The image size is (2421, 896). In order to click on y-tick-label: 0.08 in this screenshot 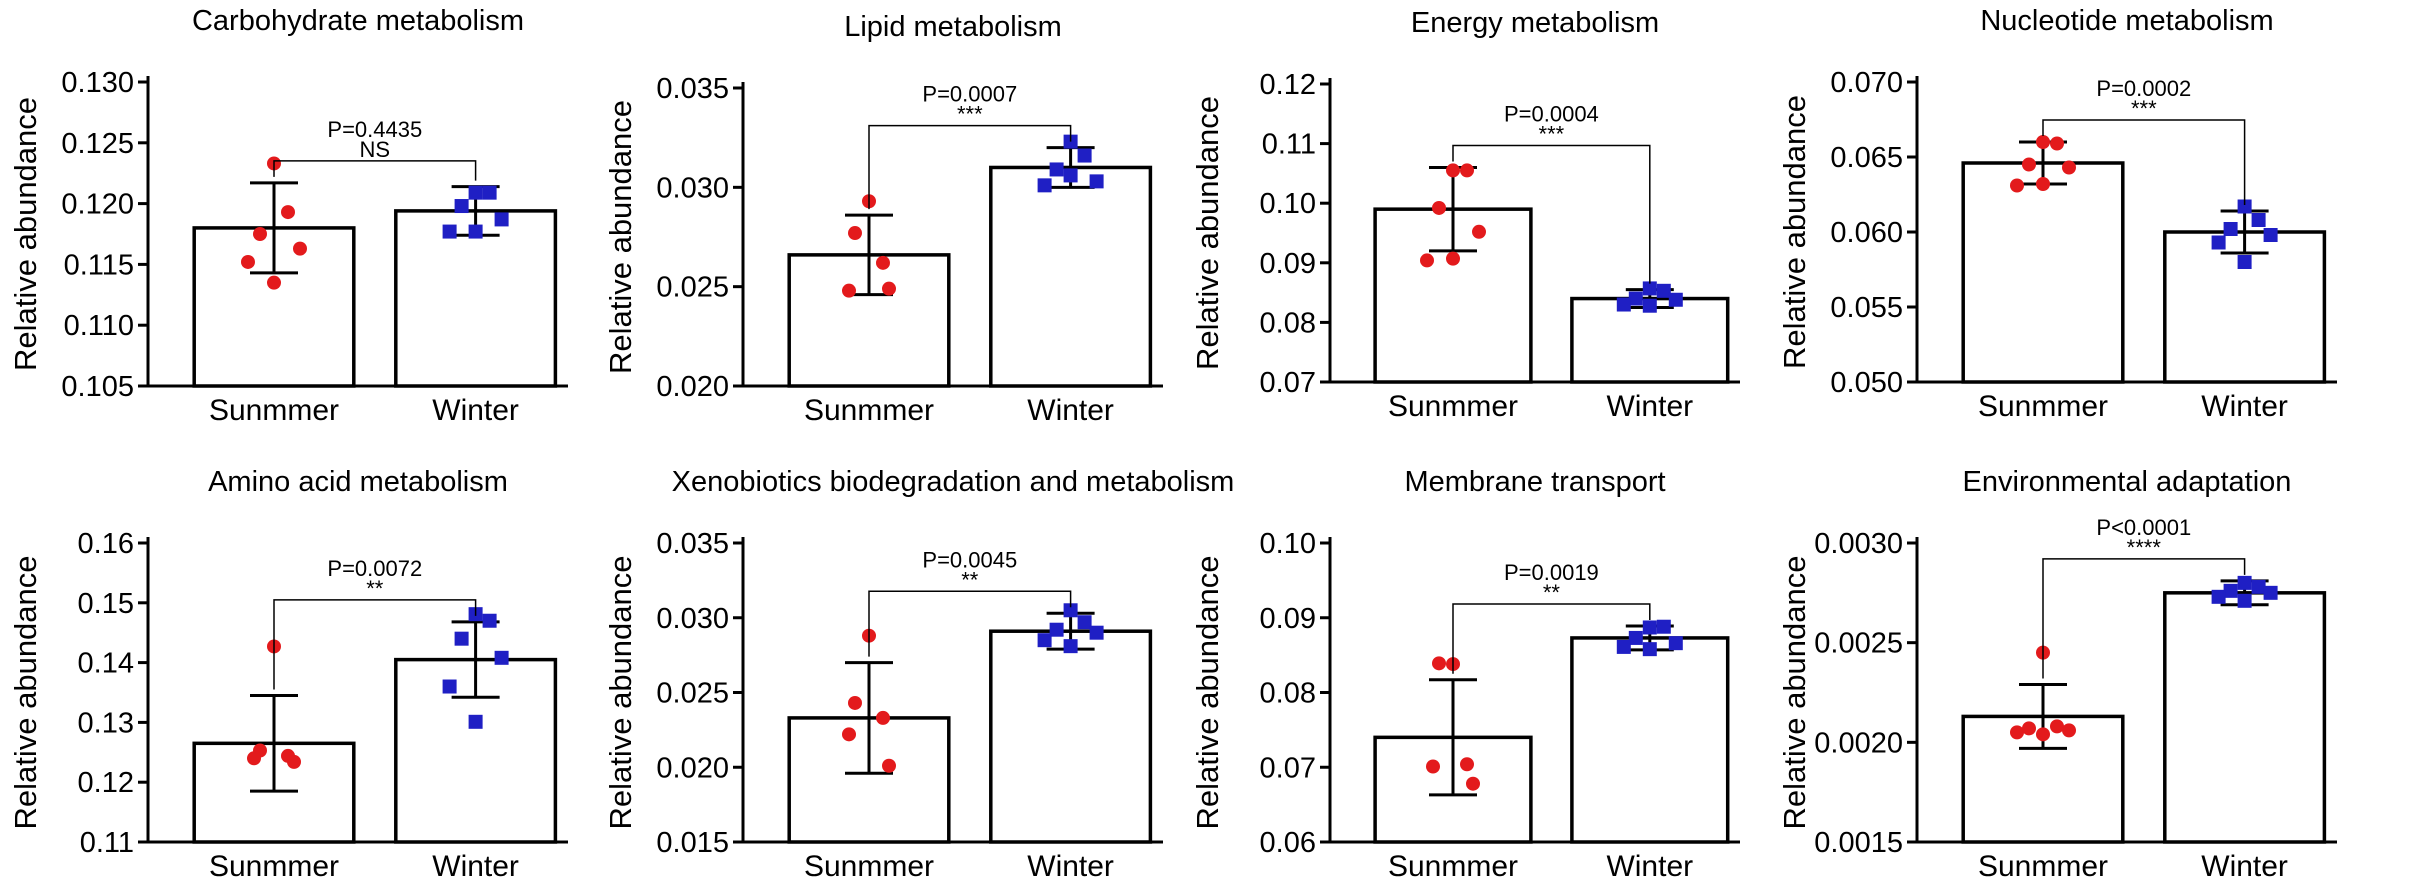, I will do `click(1288, 323)`.